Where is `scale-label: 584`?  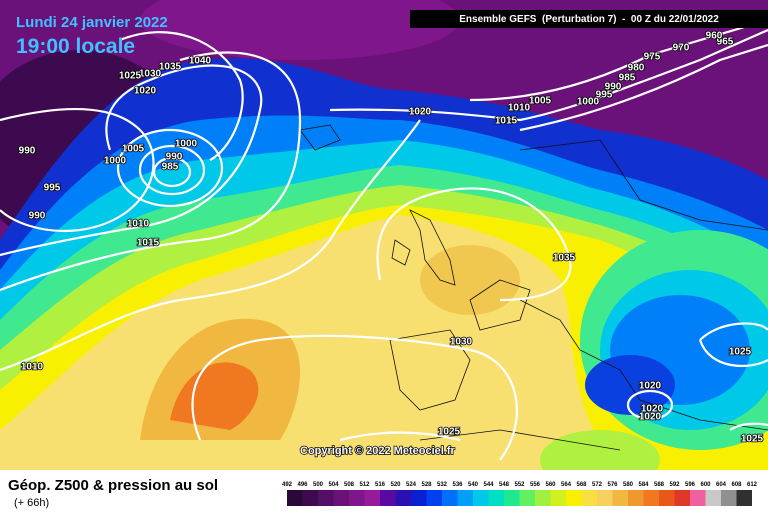 scale-label: 584 is located at coordinates (643, 485).